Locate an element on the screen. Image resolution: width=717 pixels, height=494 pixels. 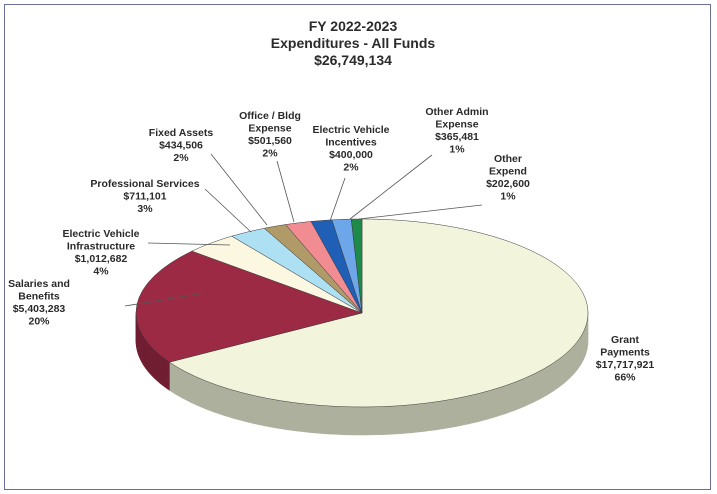
label-admin-line-3: $365,481 is located at coordinates (457, 137).